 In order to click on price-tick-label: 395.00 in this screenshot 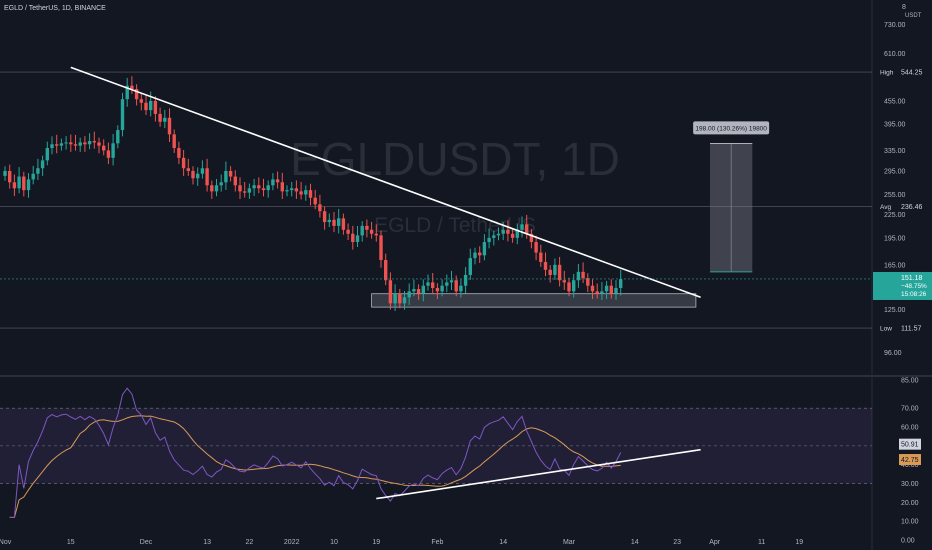, I will do `click(895, 124)`.